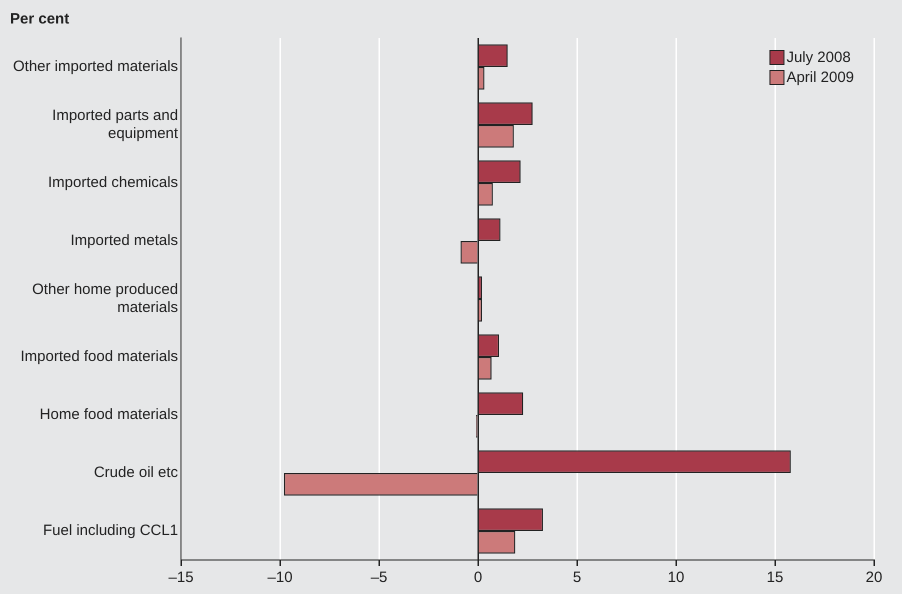  What do you see at coordinates (99, 357) in the screenshot?
I see `y-tick-label: Imported food materials` at bounding box center [99, 357].